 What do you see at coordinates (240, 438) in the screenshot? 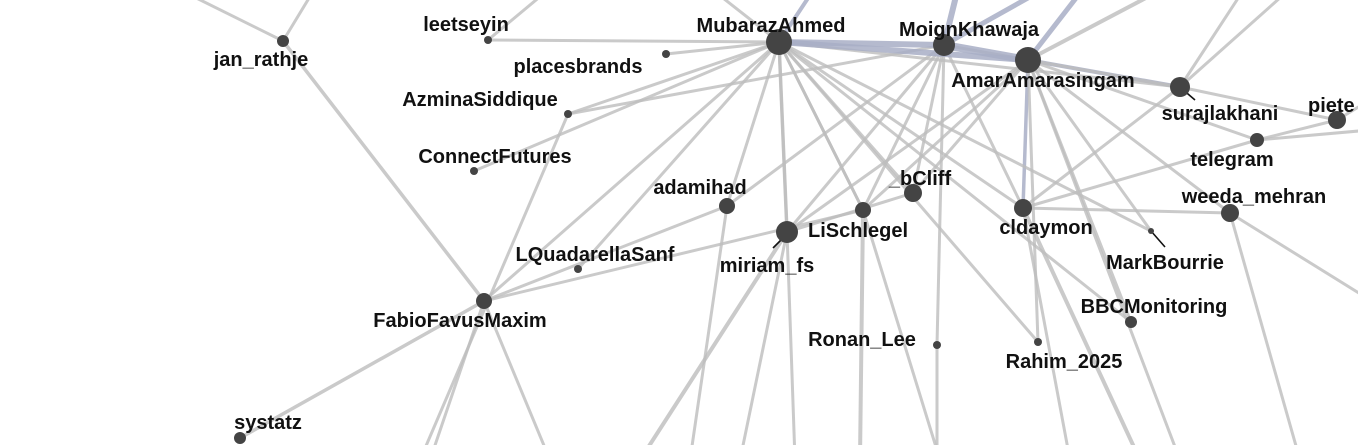
I see `node-systatz` at bounding box center [240, 438].